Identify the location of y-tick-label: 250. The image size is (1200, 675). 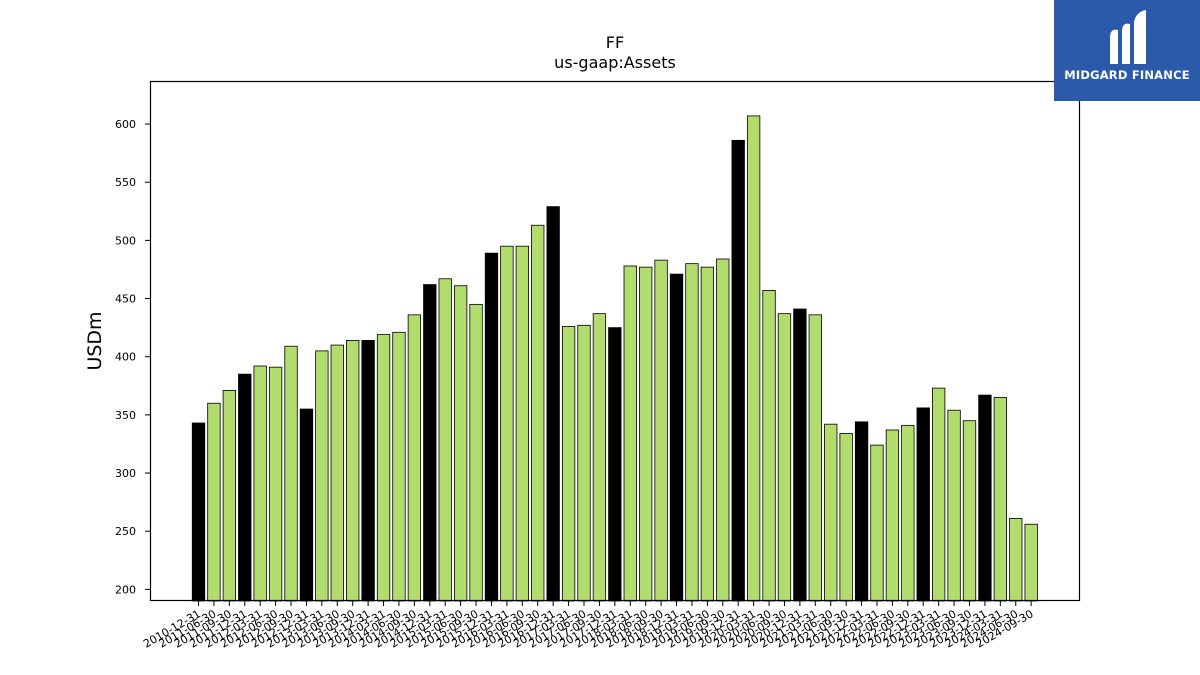
(125, 531).